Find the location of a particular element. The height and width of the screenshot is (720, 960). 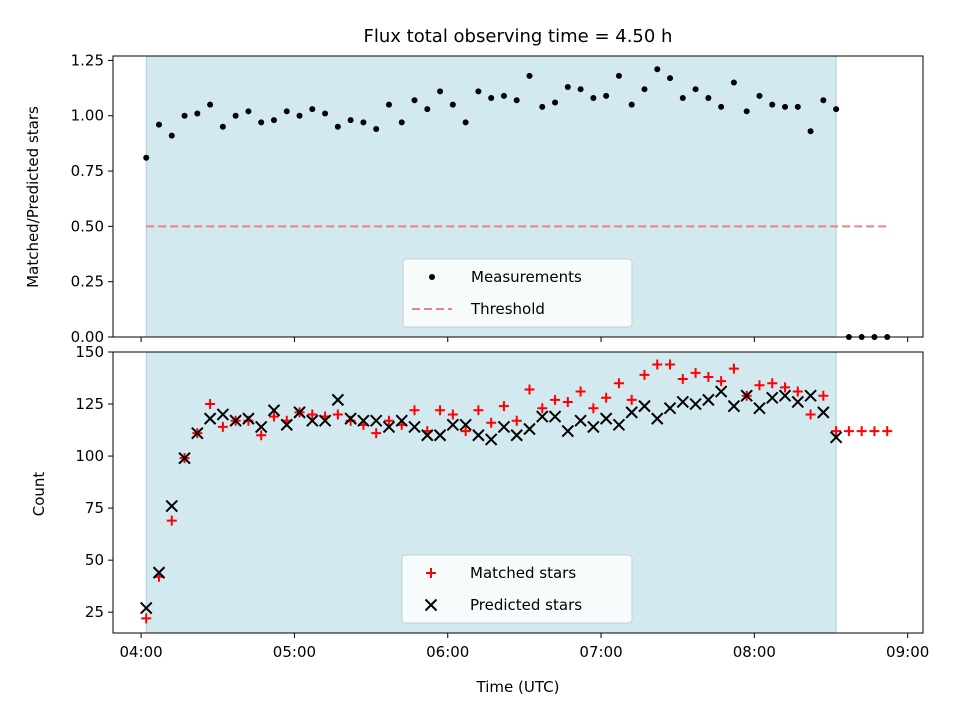

top-y-tick-label: 1.25 is located at coordinates (87, 60).